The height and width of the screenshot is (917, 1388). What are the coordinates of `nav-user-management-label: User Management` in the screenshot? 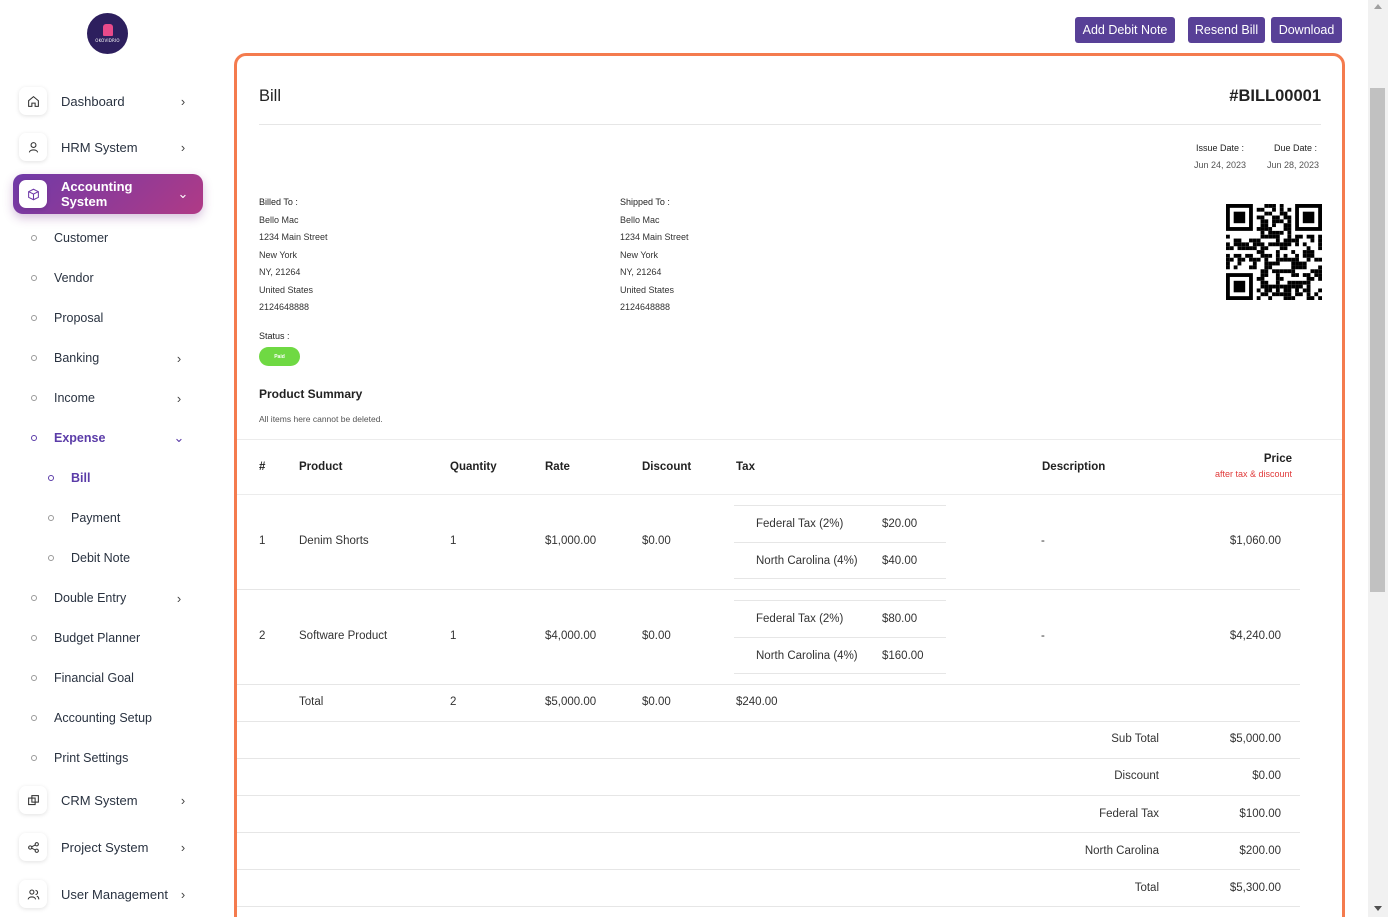 It's located at (114, 894).